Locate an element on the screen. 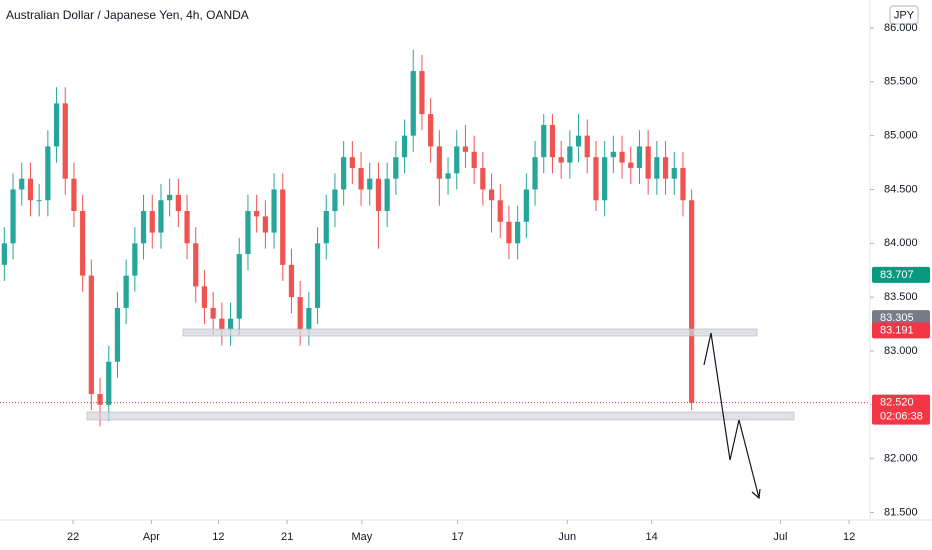 The height and width of the screenshot is (550, 932). currency-label: JPY is located at coordinates (904, 15).